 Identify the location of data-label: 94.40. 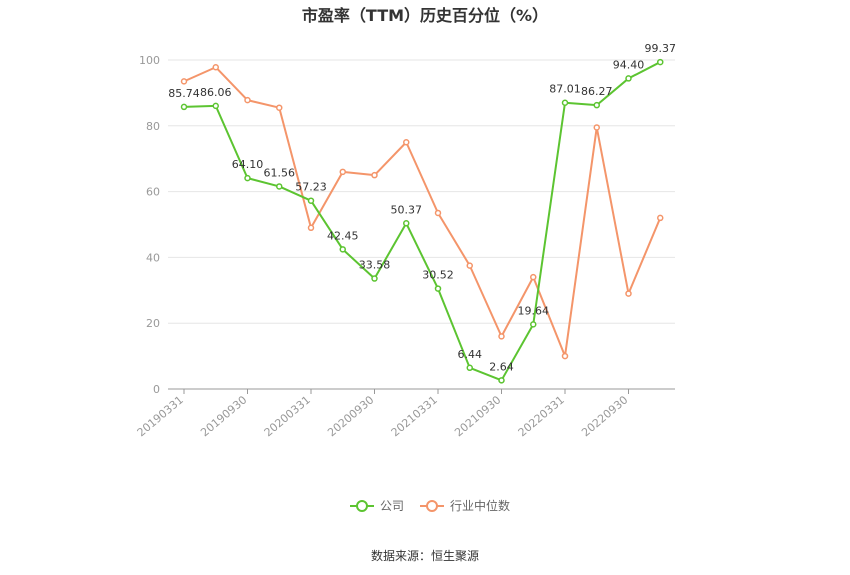
(629, 64).